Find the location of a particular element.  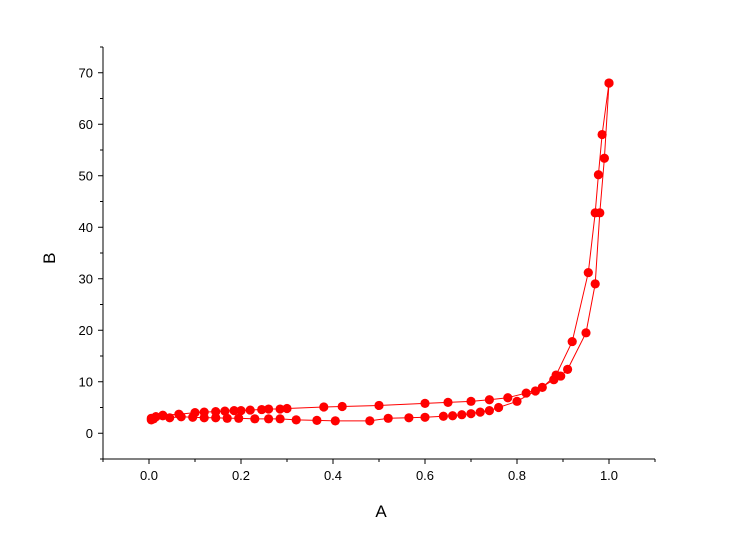

y-tick-label: 10 is located at coordinates (86, 381).